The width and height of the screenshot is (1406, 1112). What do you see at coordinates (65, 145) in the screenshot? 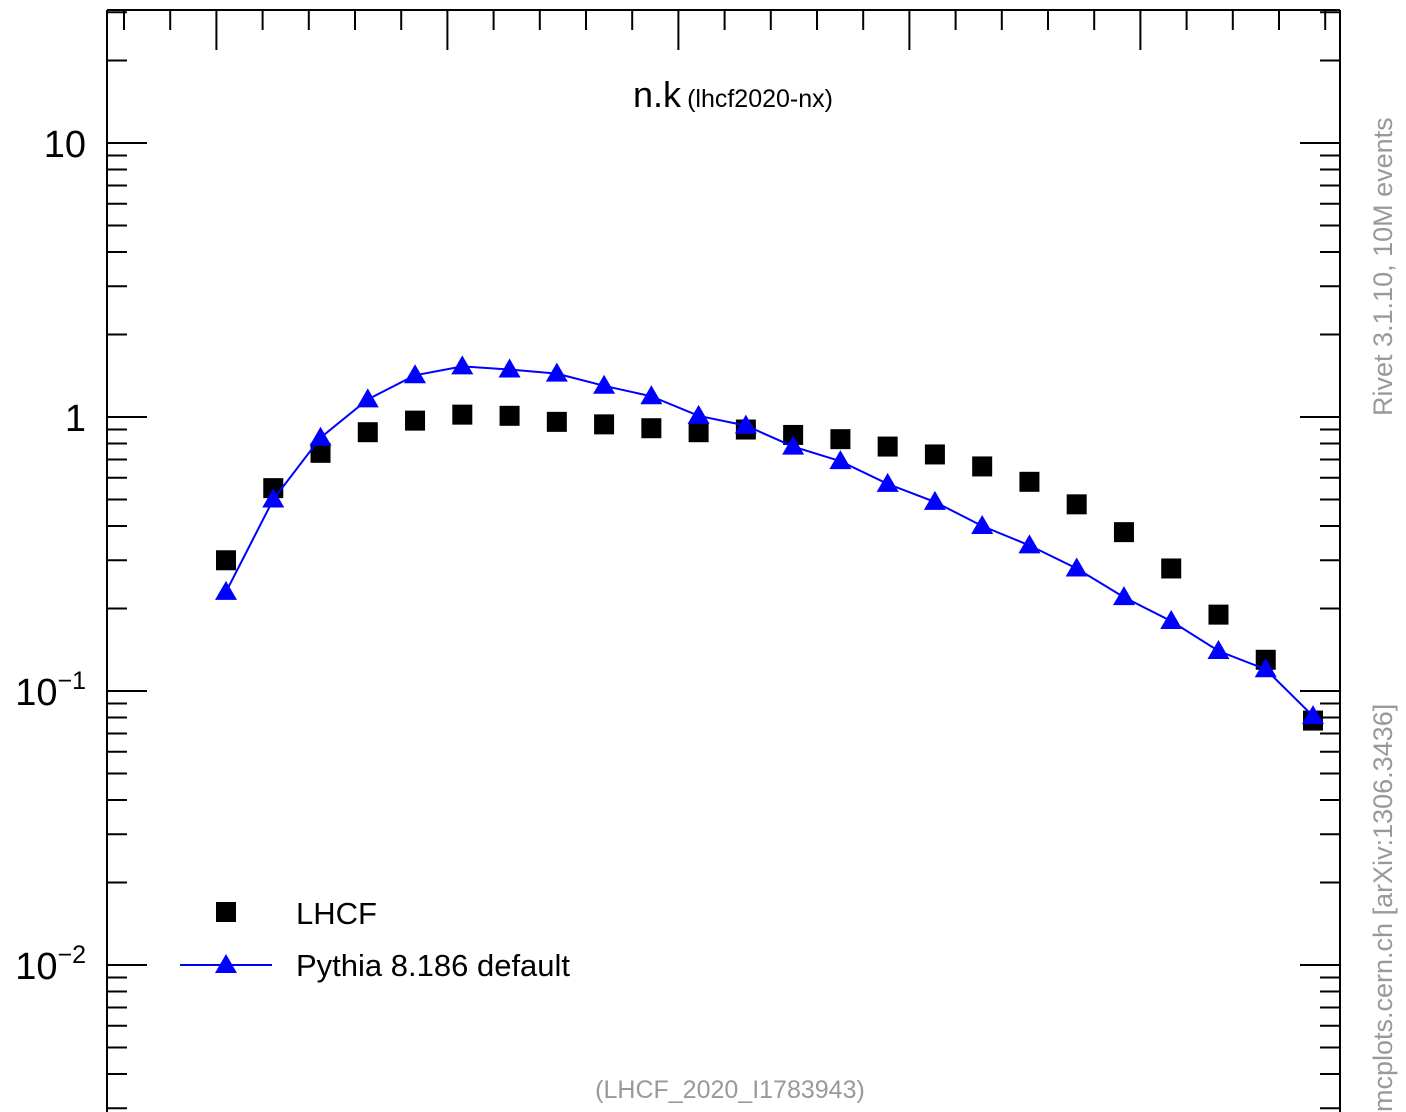
I see `y-tick-label: 10` at bounding box center [65, 145].